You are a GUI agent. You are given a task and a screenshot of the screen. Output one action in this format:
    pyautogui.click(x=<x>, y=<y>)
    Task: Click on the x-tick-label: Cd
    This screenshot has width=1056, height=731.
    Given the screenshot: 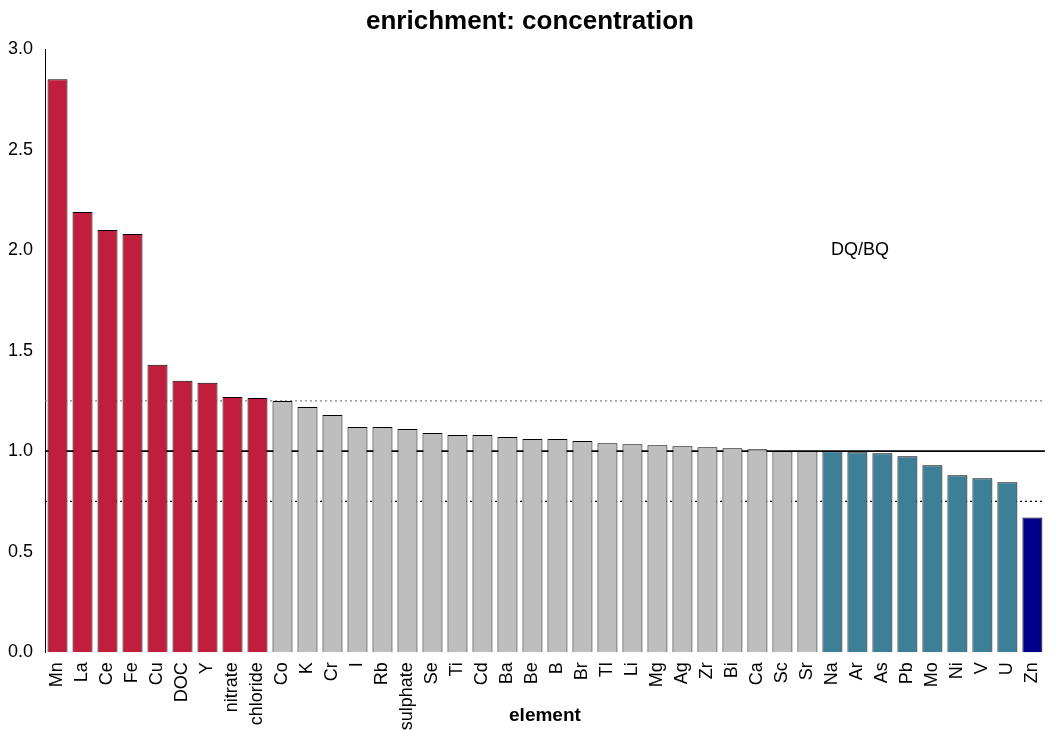 What is the action you would take?
    pyautogui.click(x=481, y=674)
    